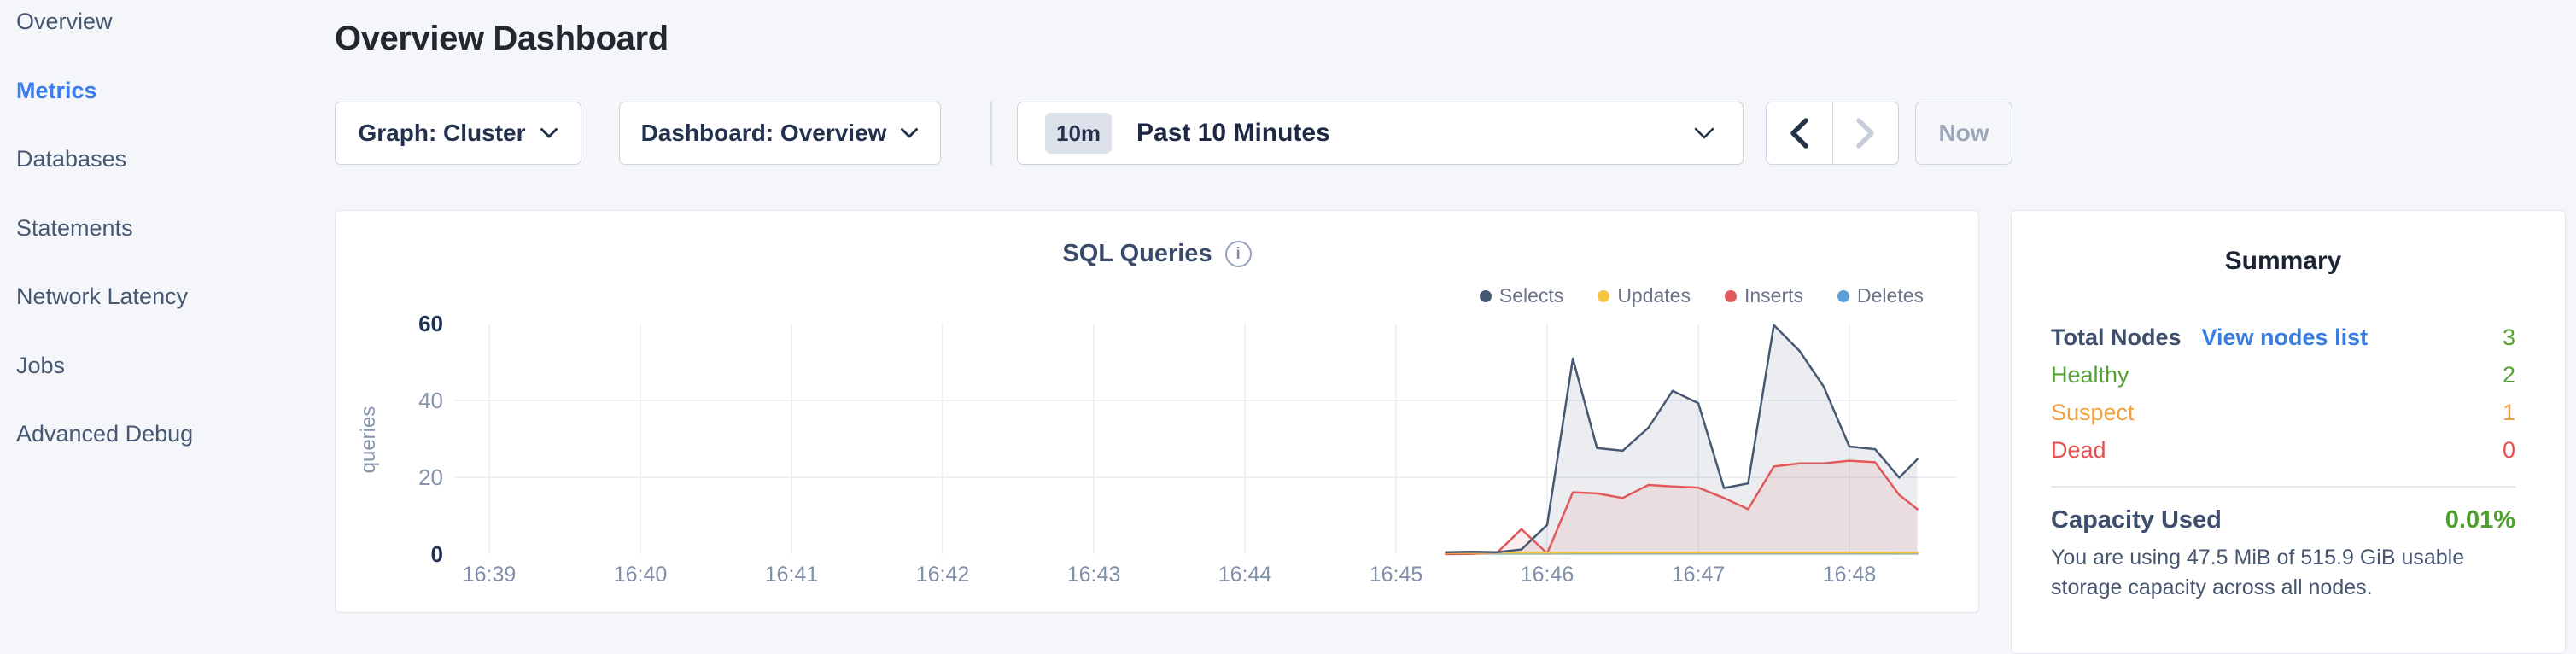  Describe the element at coordinates (71, 158) in the screenshot. I see `sidebar-item-databases: Databases` at that location.